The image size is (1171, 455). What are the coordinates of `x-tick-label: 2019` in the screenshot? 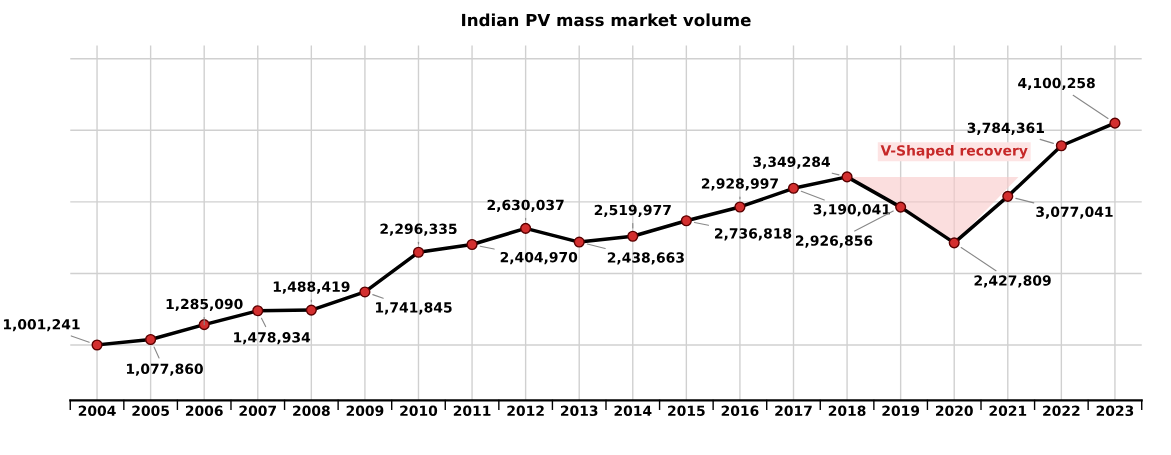 It's located at (901, 411).